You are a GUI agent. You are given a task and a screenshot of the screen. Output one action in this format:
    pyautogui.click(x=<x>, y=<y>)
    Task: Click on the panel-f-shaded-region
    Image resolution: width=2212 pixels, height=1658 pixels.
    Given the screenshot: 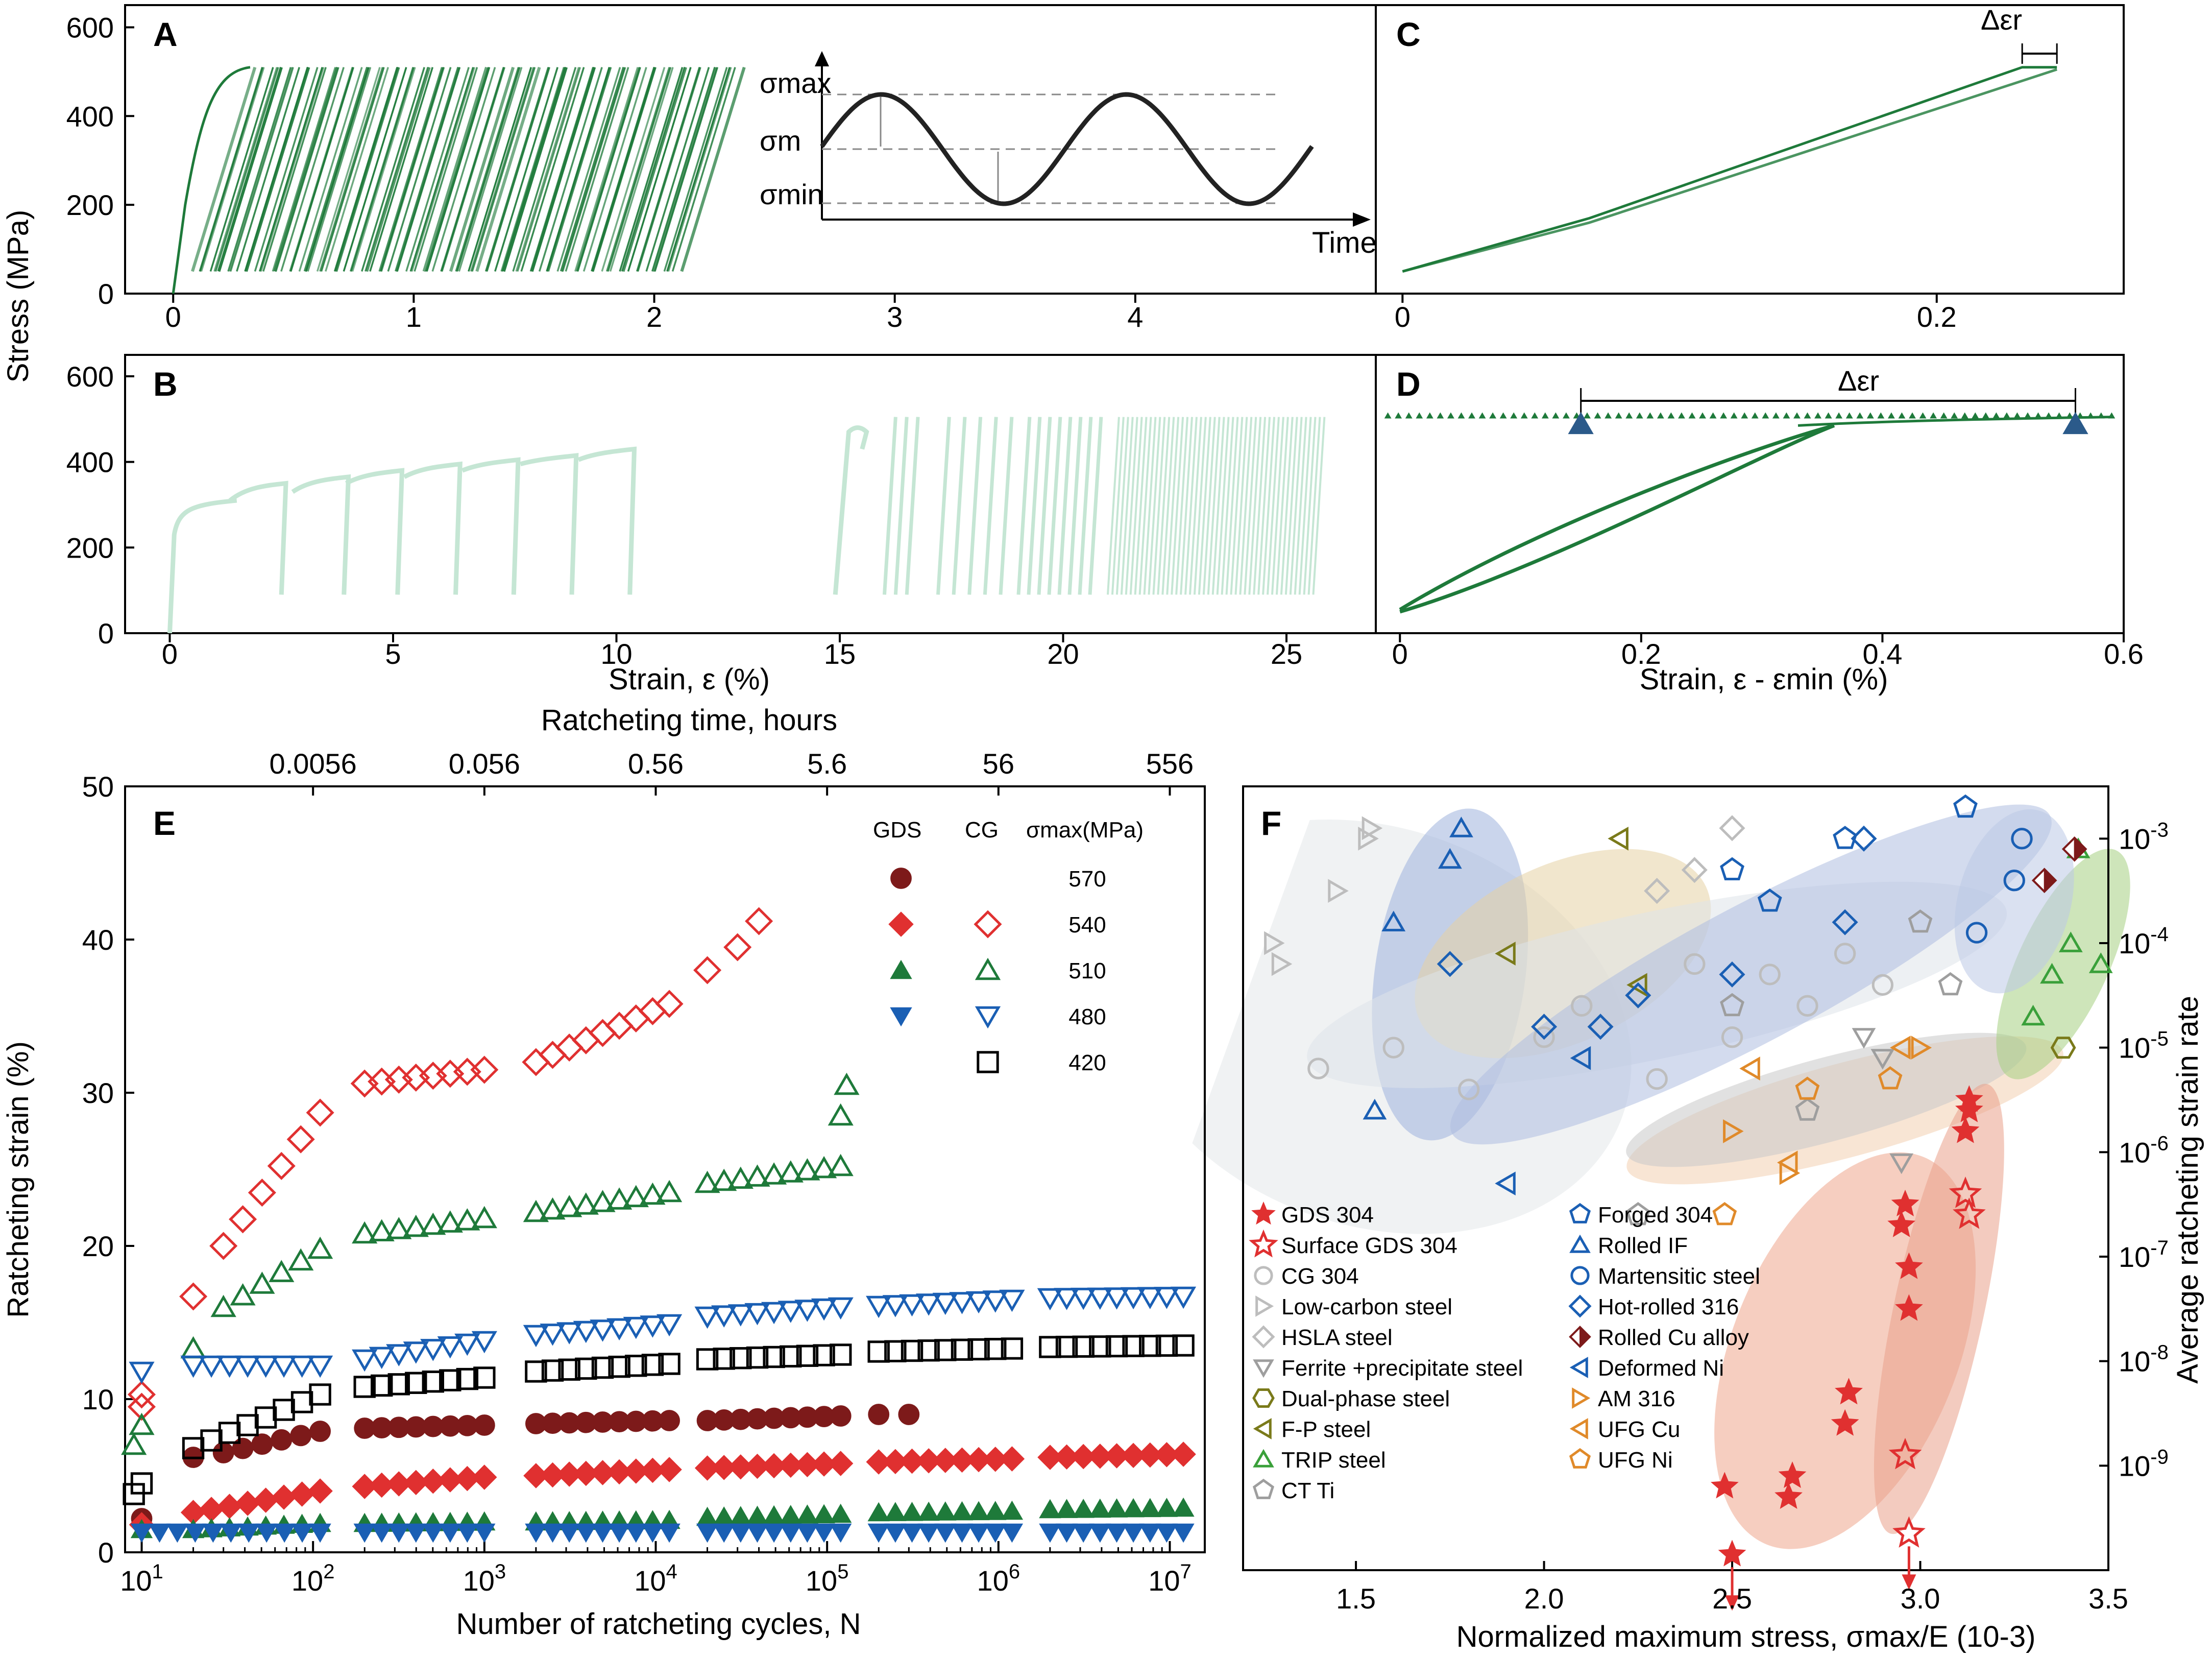 What is the action you would take?
    pyautogui.click(x=2063, y=964)
    